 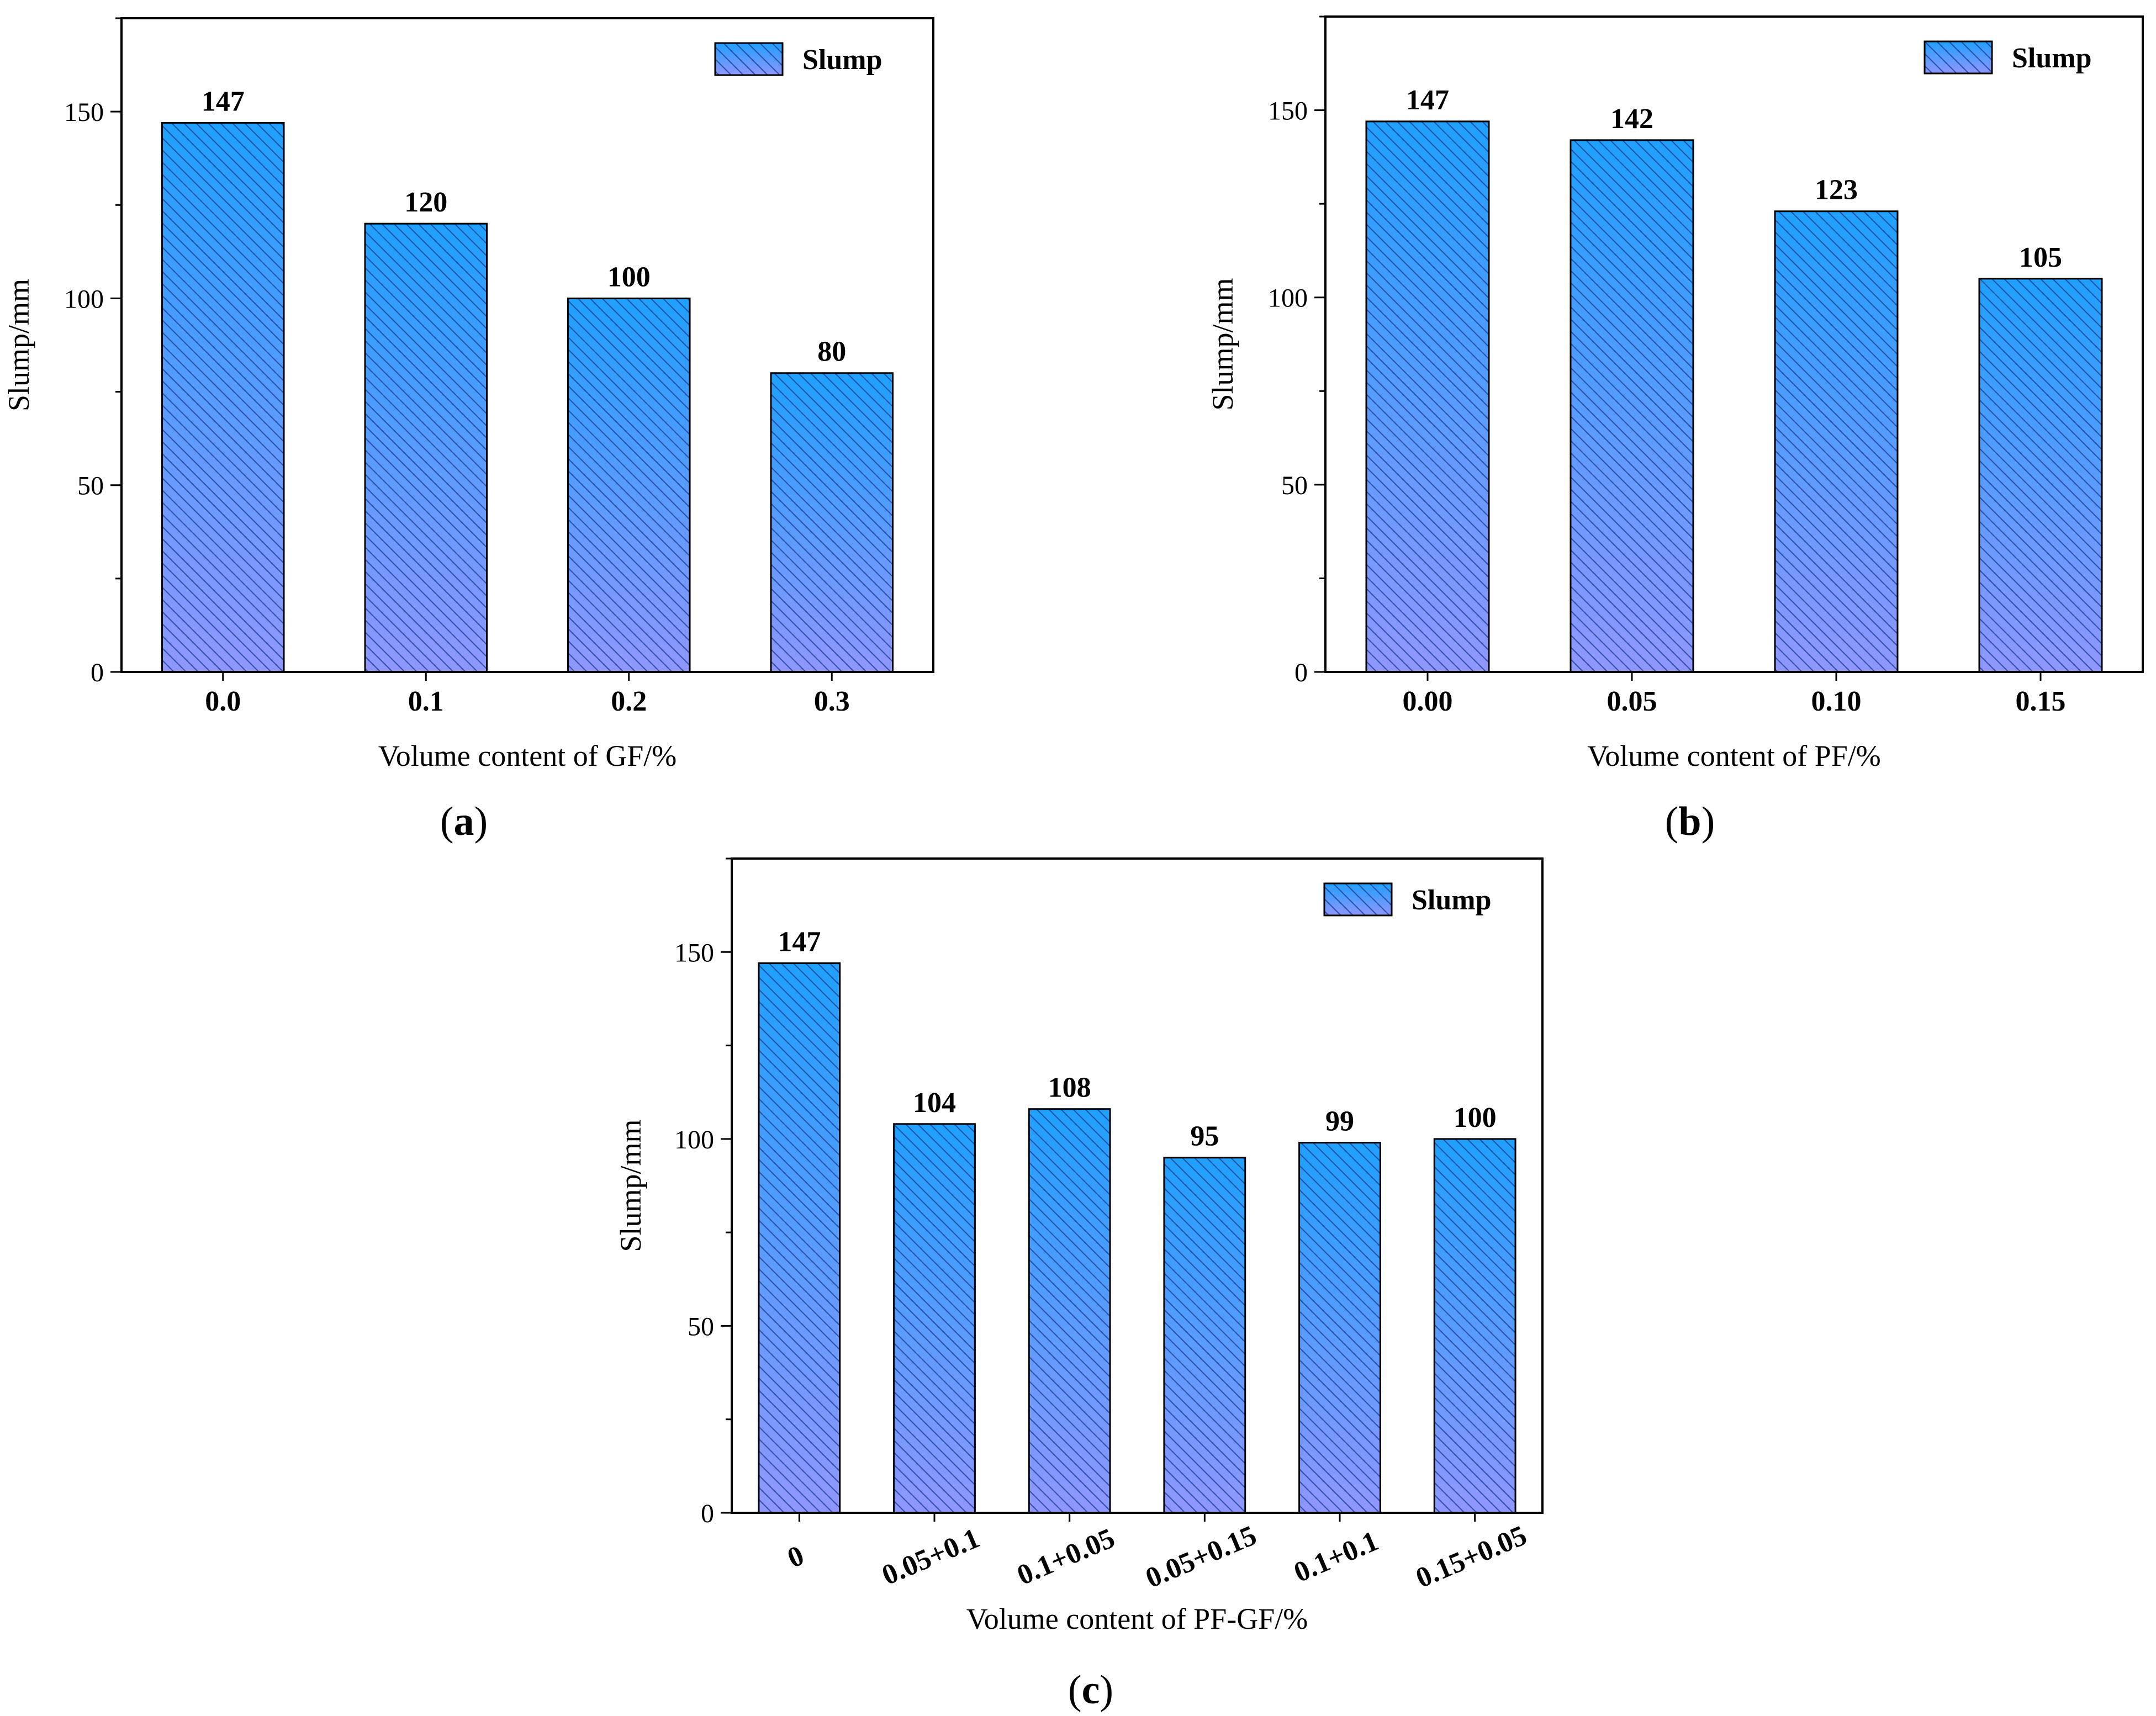 I want to click on data-label-c-3: 95, so click(x=1205, y=1136).